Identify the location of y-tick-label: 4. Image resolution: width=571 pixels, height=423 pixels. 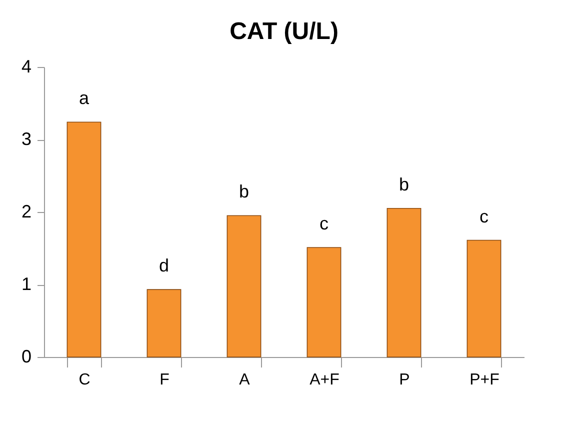
(26, 66).